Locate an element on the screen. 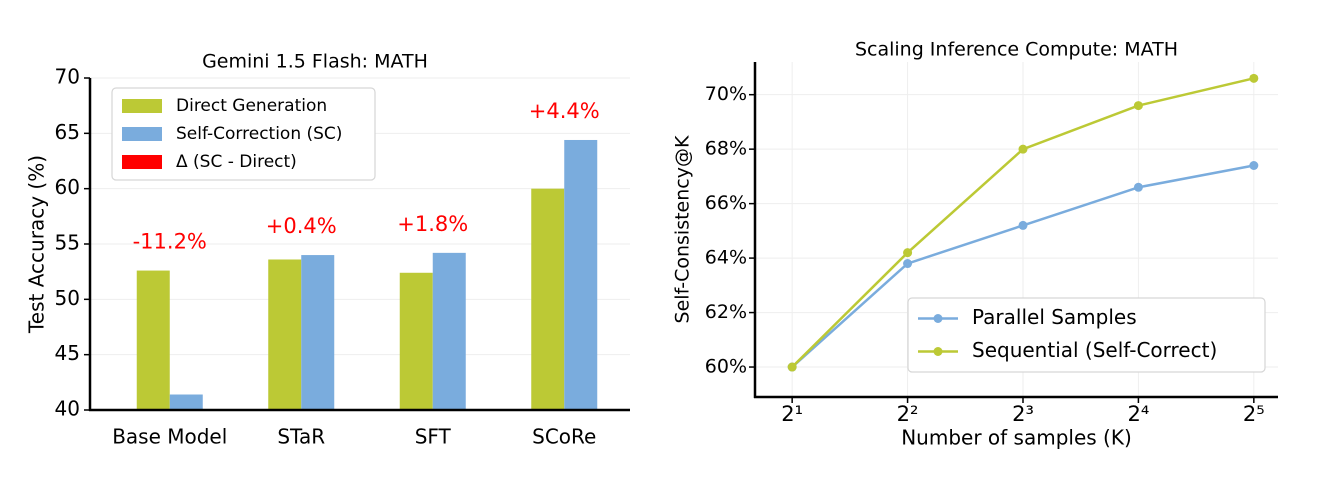 This screenshot has width=1336, height=501. y-tick-label: 60% is located at coordinates (726, 367).